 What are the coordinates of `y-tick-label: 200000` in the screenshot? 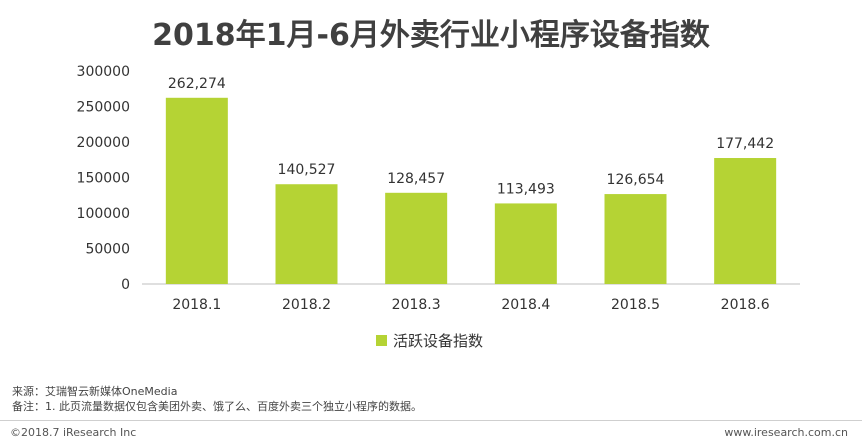 It's located at (103, 143).